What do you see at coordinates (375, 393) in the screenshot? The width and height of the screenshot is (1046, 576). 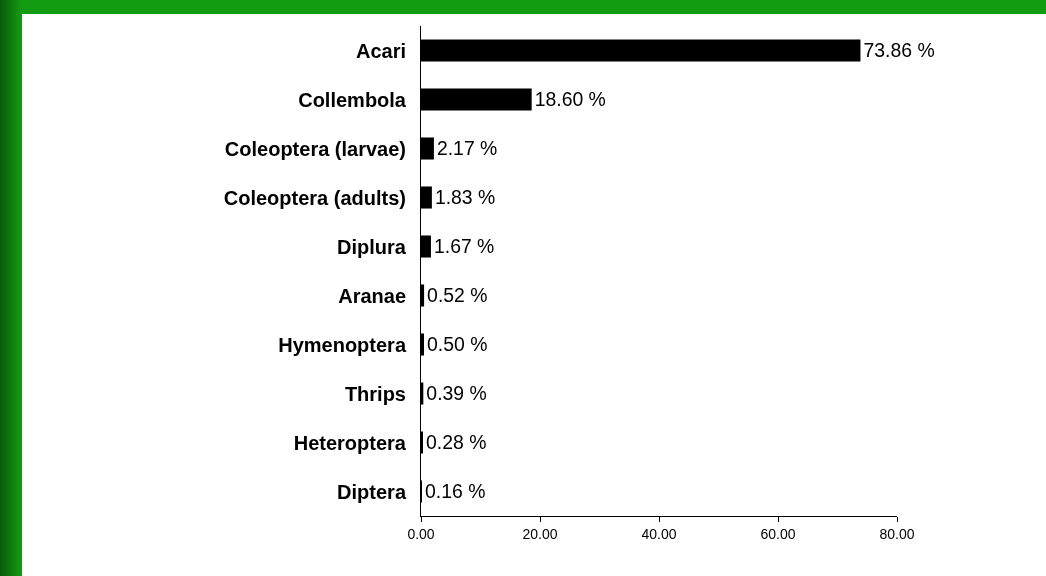 I see `y-tick-label: Thrips` at bounding box center [375, 393].